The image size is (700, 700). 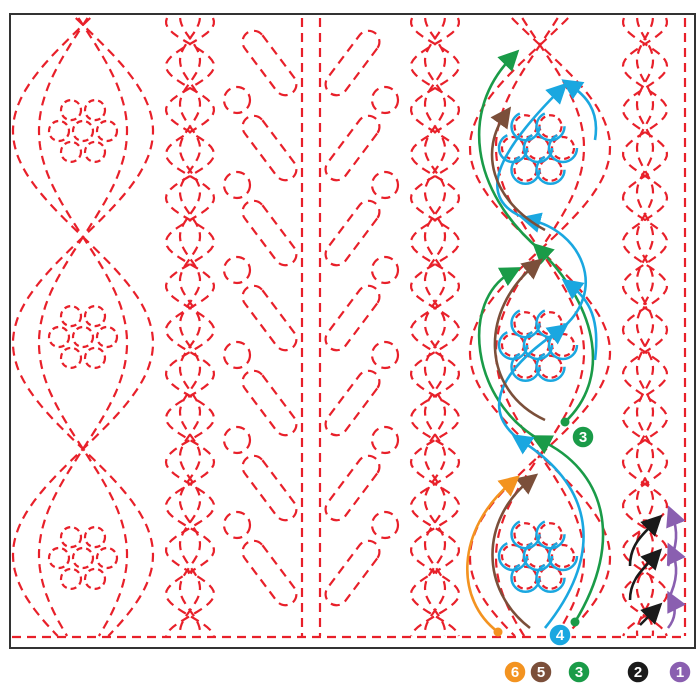 I want to click on braid-right-strand, so click(x=645, y=327).